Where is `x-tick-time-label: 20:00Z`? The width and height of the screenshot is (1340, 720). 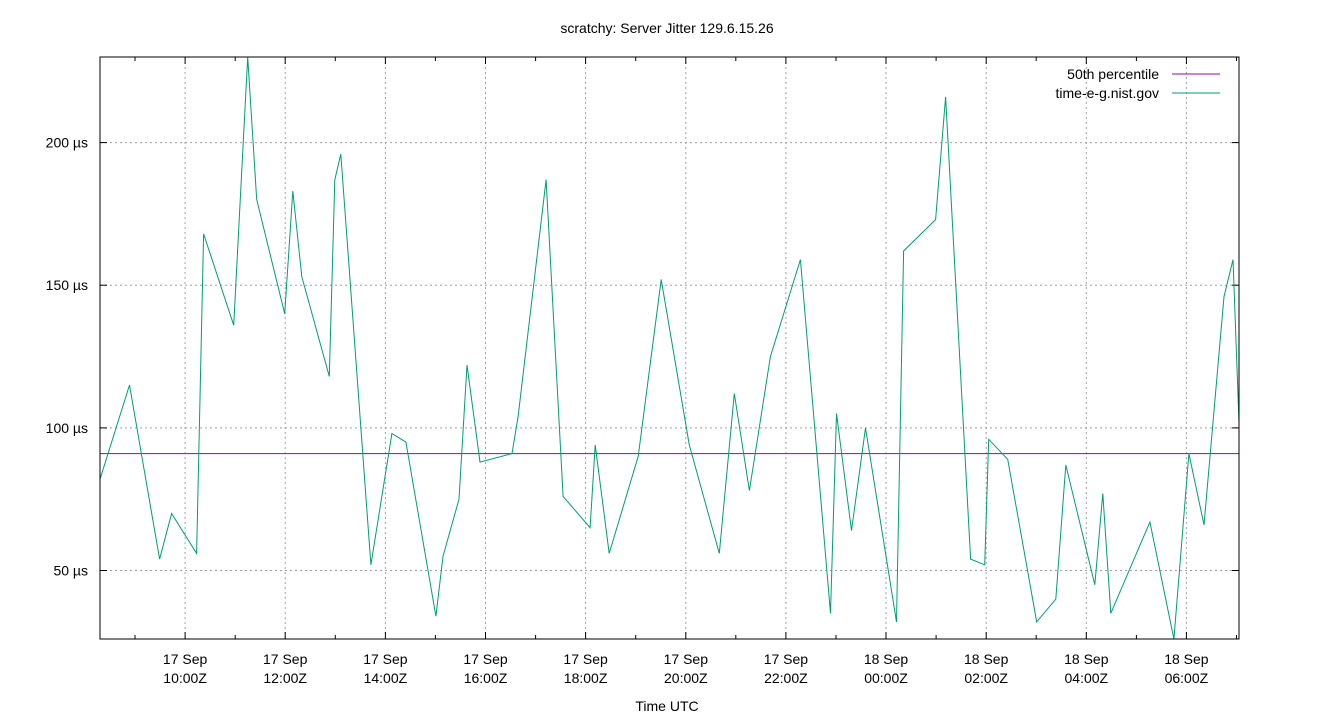 x-tick-time-label: 20:00Z is located at coordinates (686, 678).